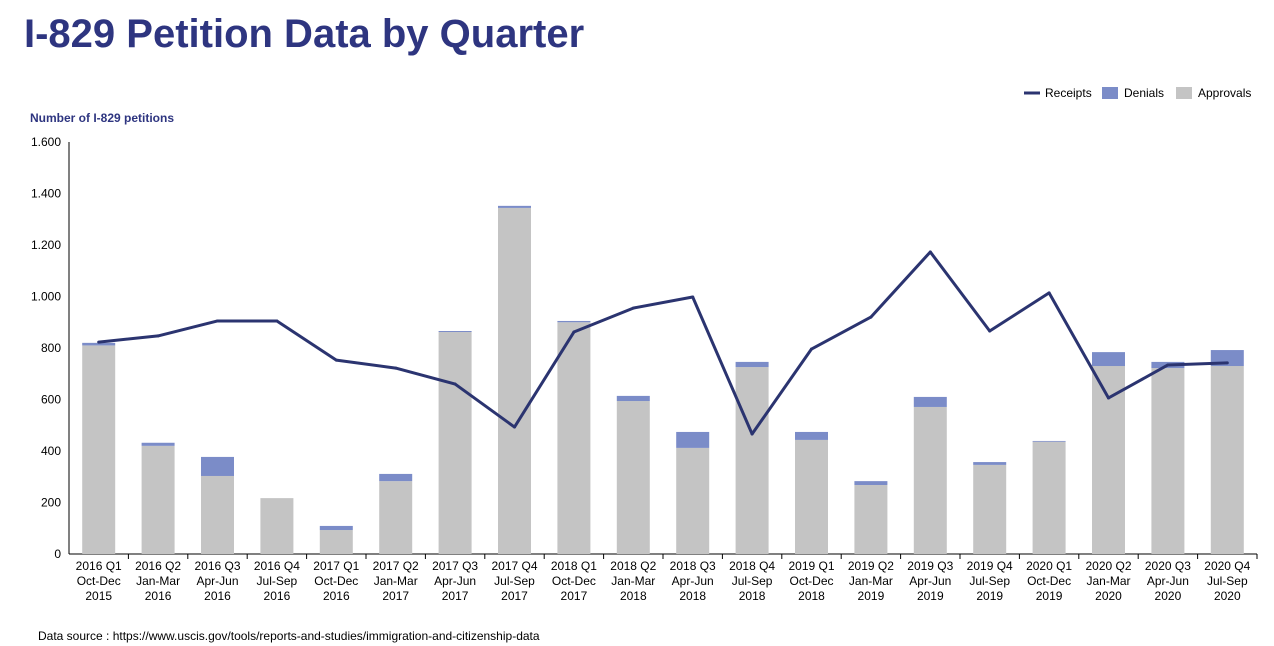  What do you see at coordinates (46, 297) in the screenshot?
I see `y-tick-label: 1.000` at bounding box center [46, 297].